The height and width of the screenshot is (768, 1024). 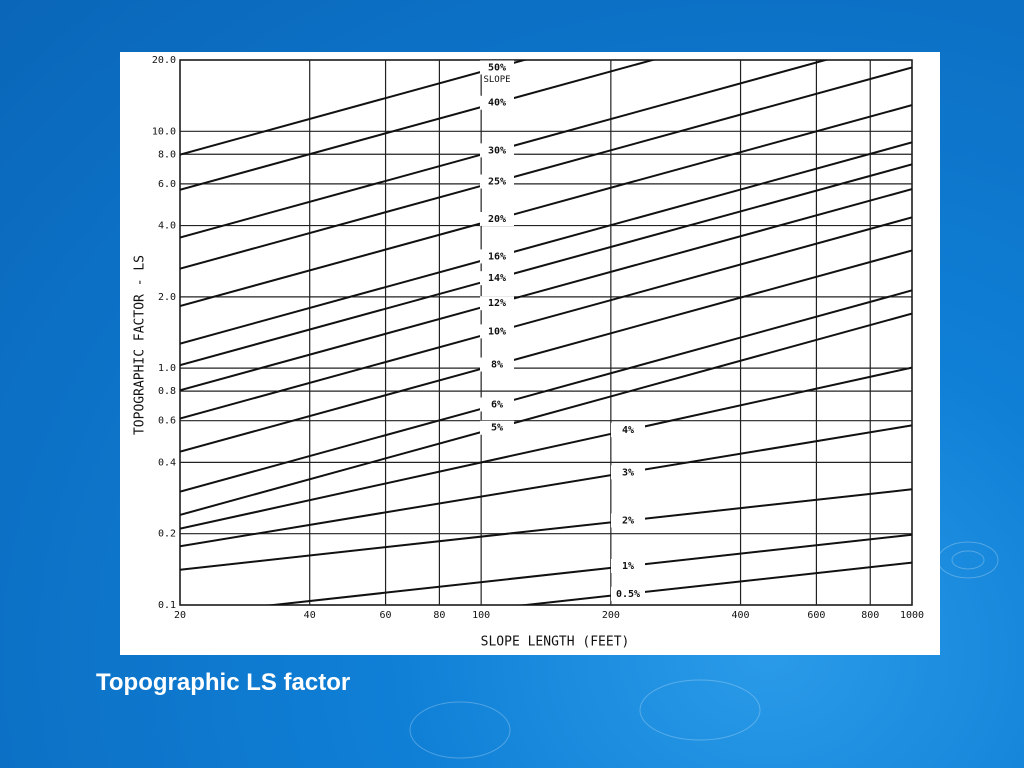 What do you see at coordinates (912, 615) in the screenshot?
I see `x-tick-label: 1000` at bounding box center [912, 615].